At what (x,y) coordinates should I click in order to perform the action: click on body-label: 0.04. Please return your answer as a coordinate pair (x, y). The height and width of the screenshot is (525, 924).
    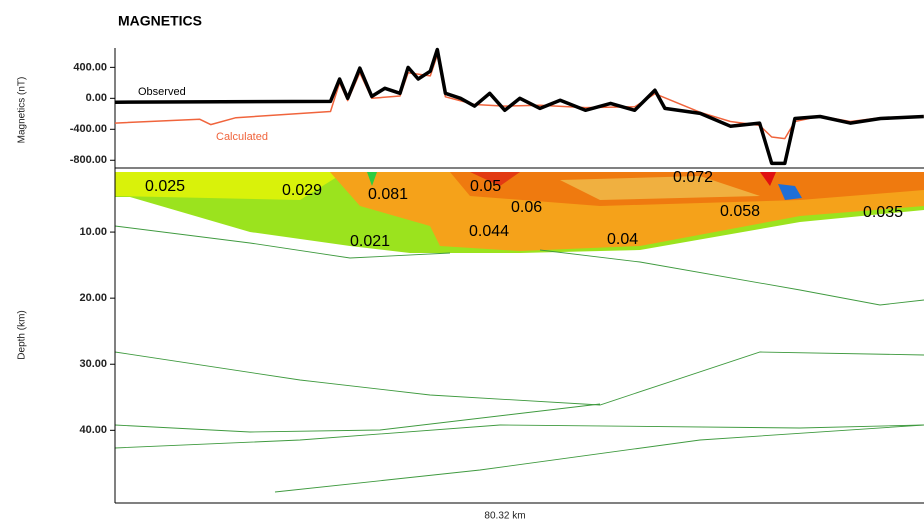
    Looking at the image, I should click on (622, 239).